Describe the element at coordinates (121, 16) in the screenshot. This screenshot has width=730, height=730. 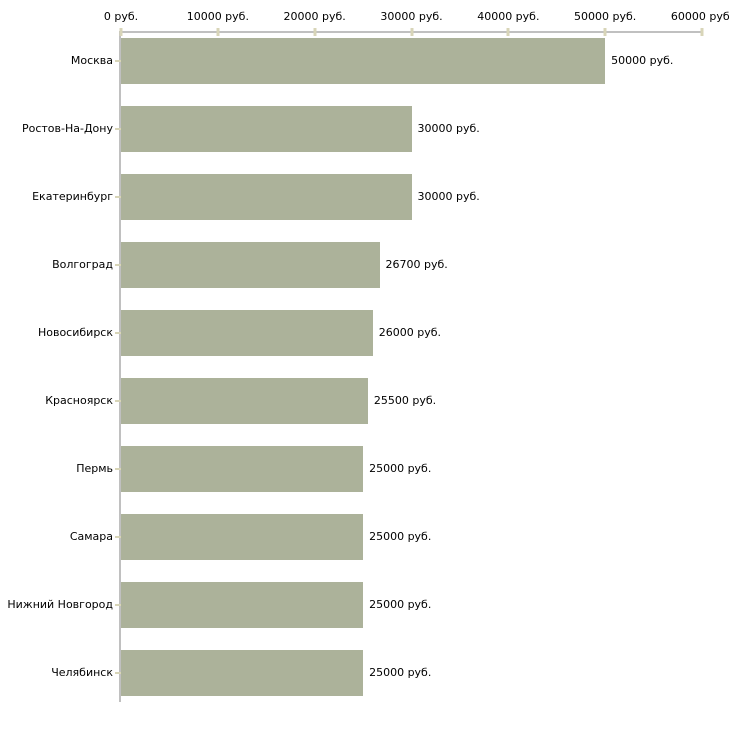
I see `x-tick-label: 0 руб.` at that location.